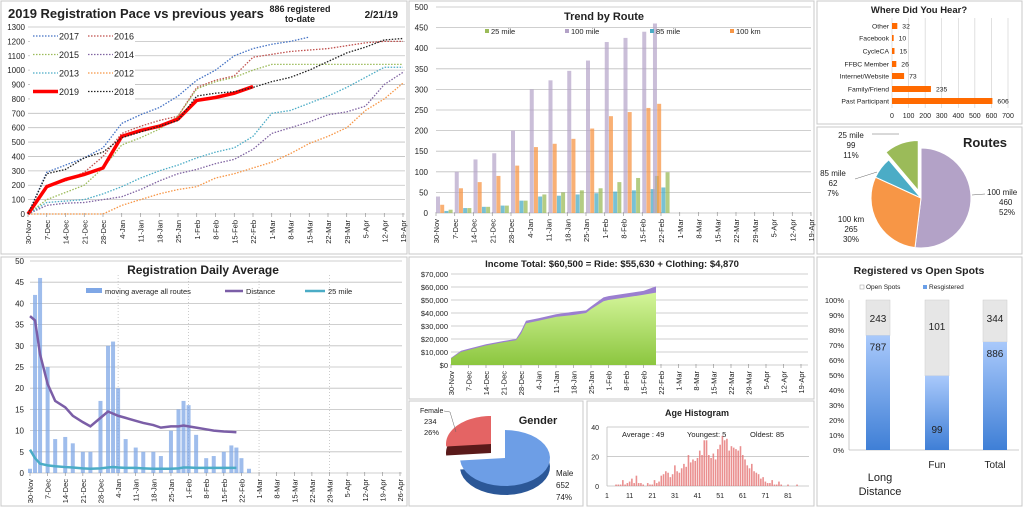 Image resolution: width=1024 pixels, height=507 pixels. What do you see at coordinates (801, 382) in the screenshot?
I see `x-tick-label: 19-Apr` at bounding box center [801, 382].